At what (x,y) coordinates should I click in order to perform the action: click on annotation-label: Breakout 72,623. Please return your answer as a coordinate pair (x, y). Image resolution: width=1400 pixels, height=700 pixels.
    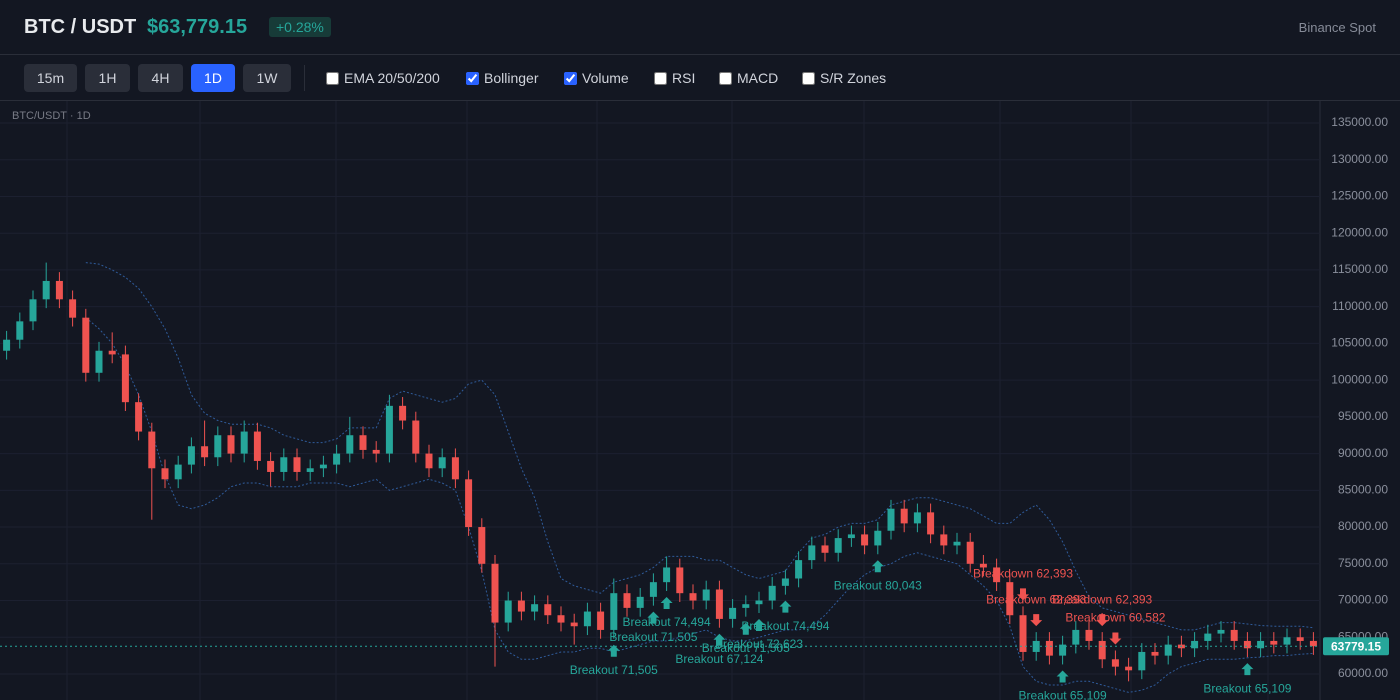
    Looking at the image, I should click on (759, 644).